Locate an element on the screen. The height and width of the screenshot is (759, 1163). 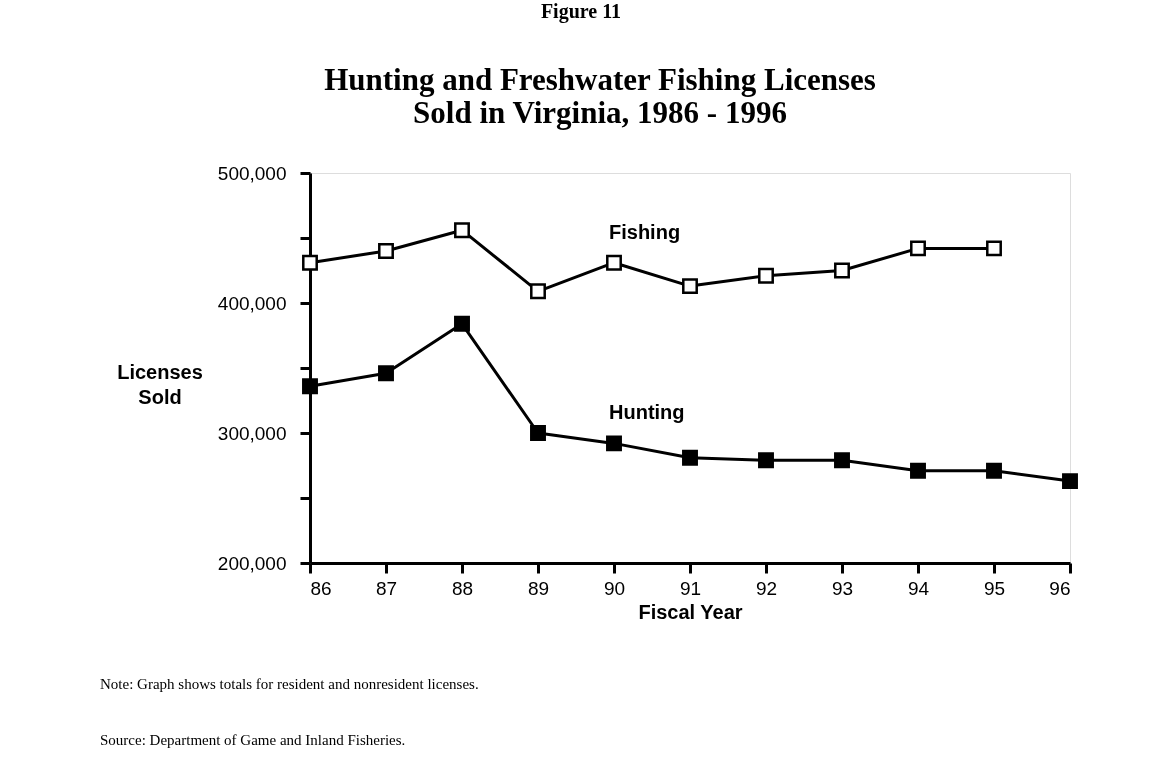
x-tick-label: 96 is located at coordinates (1060, 588).